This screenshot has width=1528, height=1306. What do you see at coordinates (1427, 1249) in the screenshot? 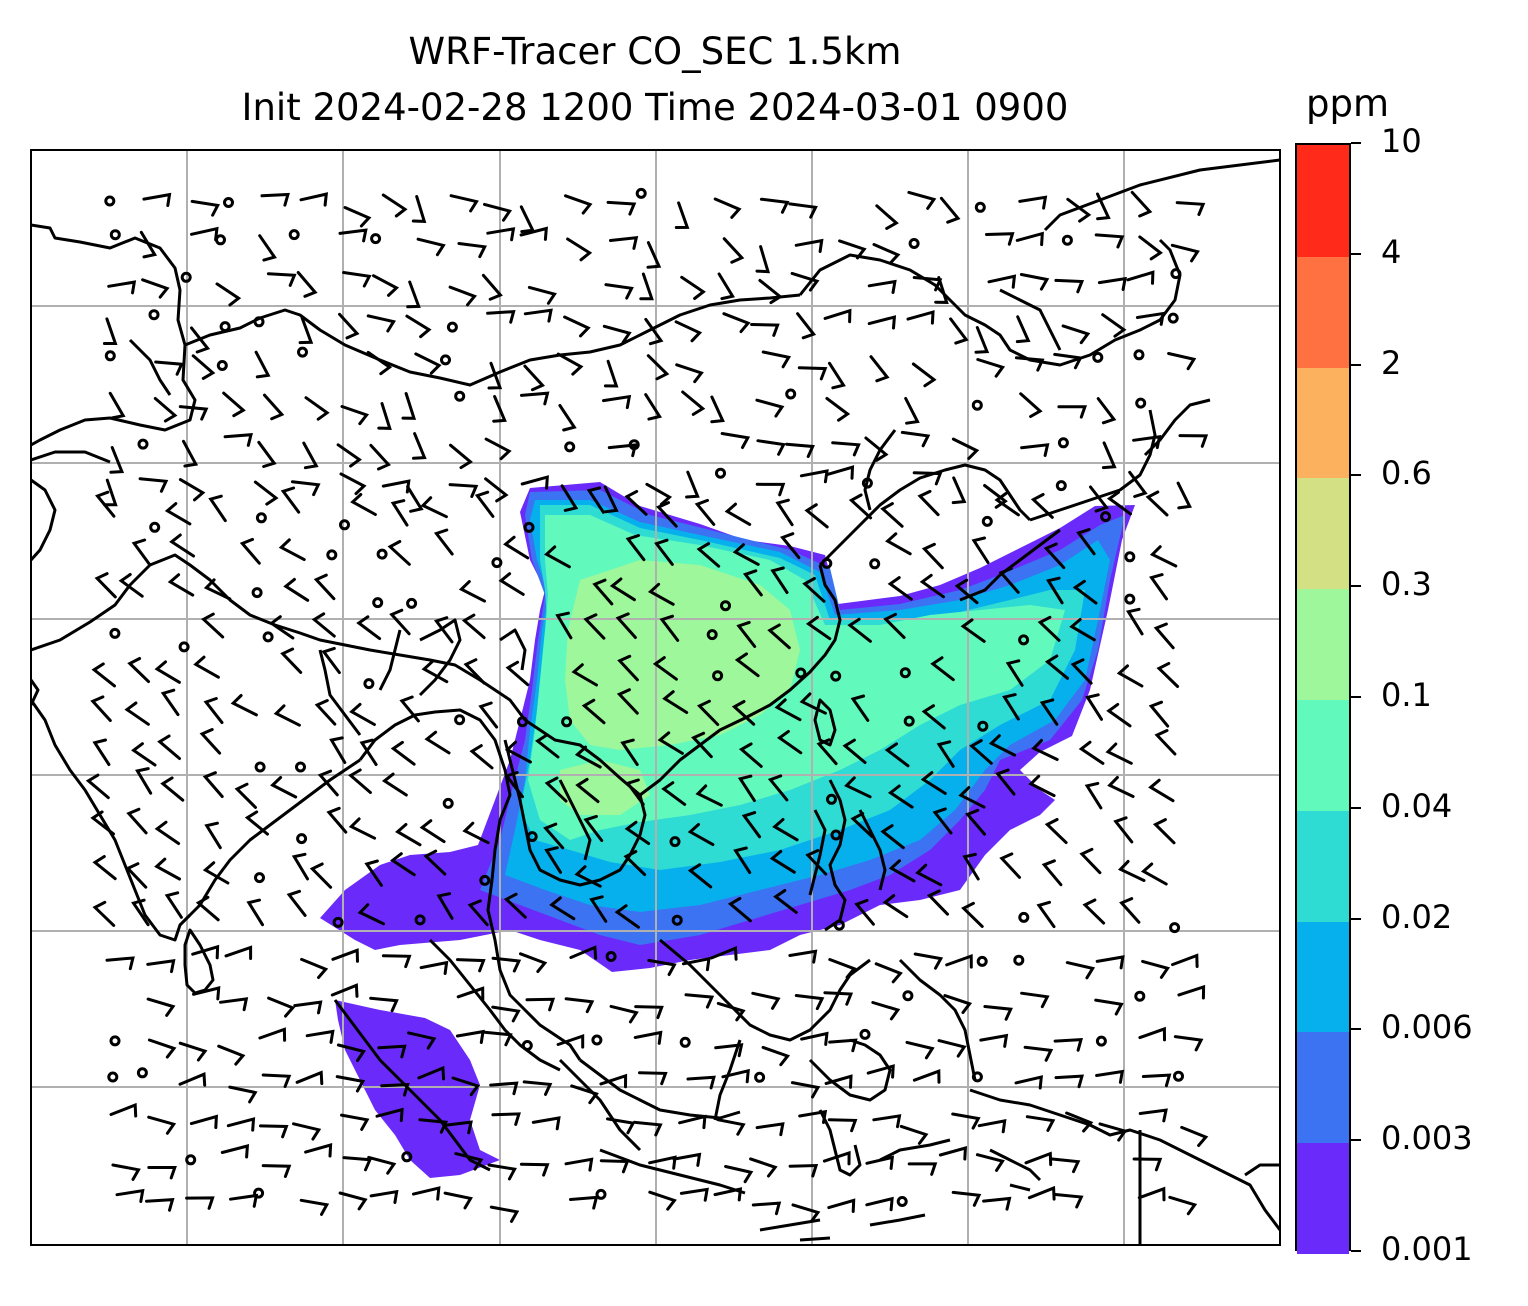
I see `colorbar-tick-label: 0.001` at bounding box center [1427, 1249].